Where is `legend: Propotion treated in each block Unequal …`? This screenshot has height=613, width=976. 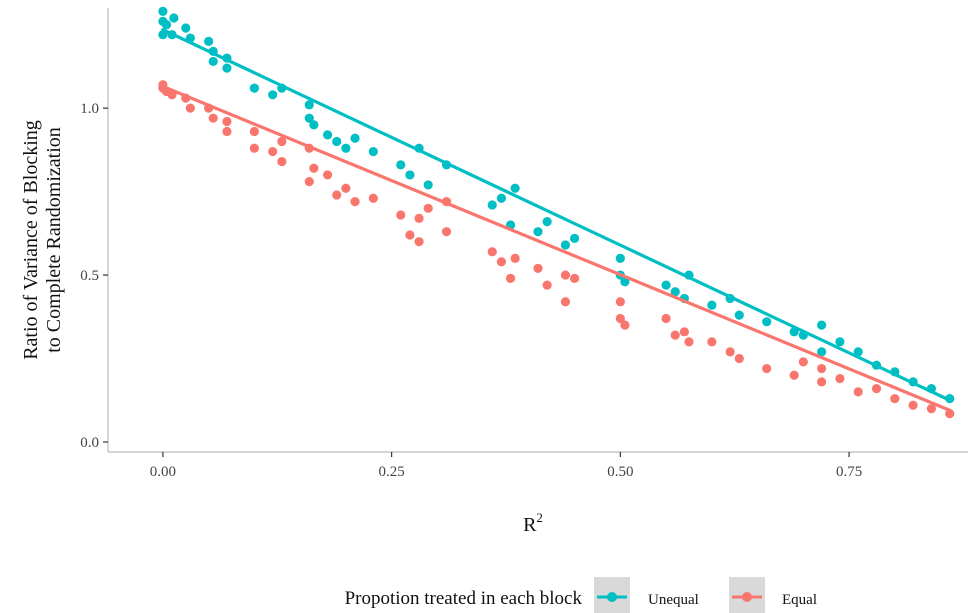
legend: Propotion treated in each block Unequal … is located at coordinates (581, 595).